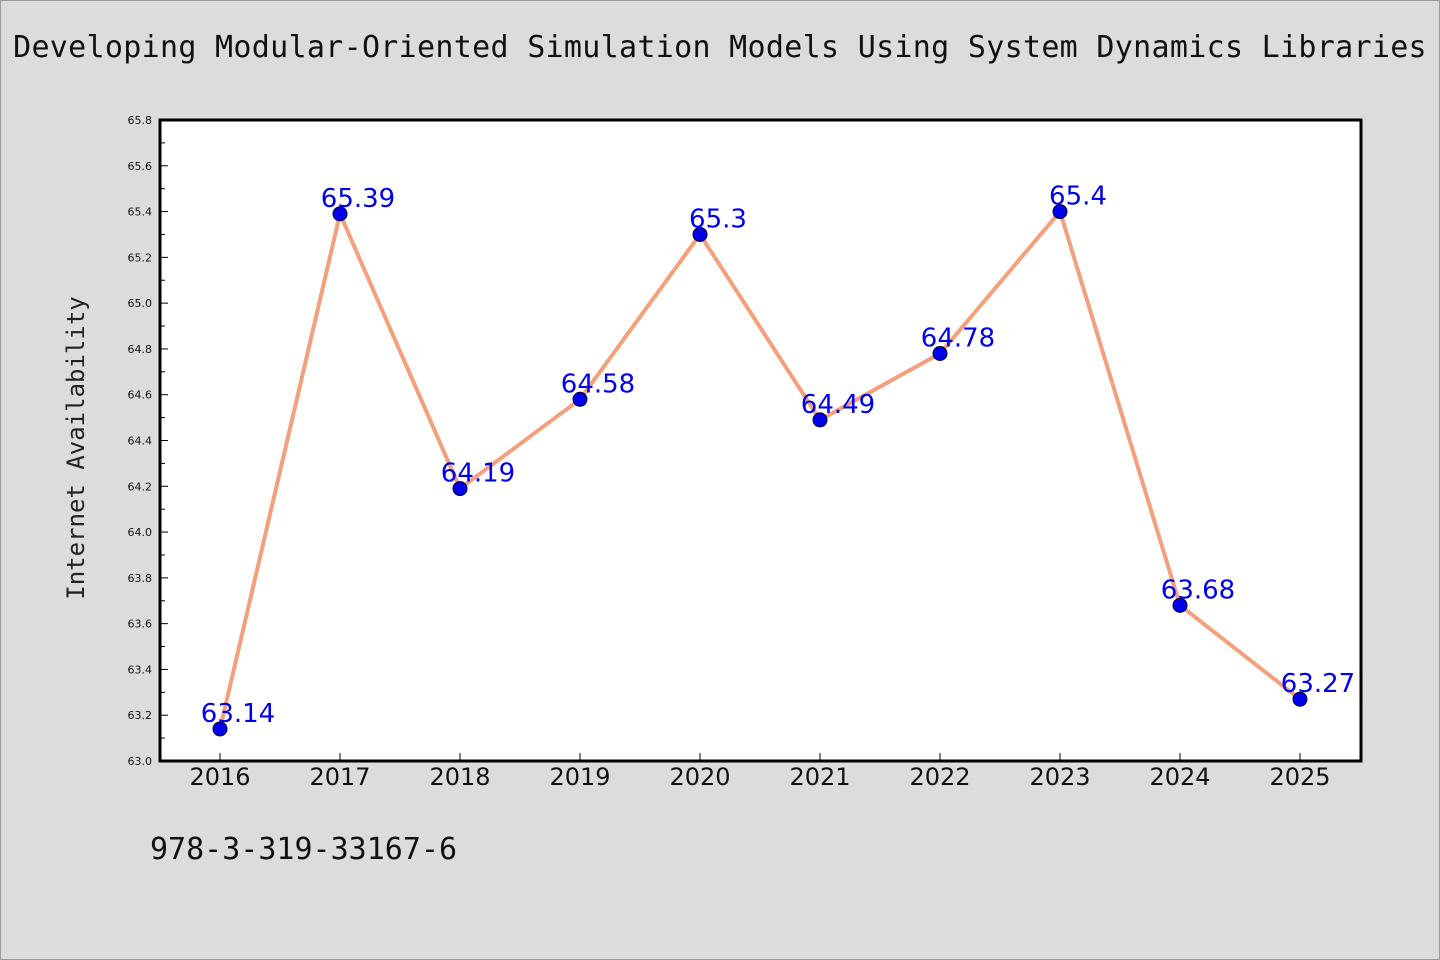  Describe the element at coordinates (958, 339) in the screenshot. I see `data-label: 64.78` at that location.